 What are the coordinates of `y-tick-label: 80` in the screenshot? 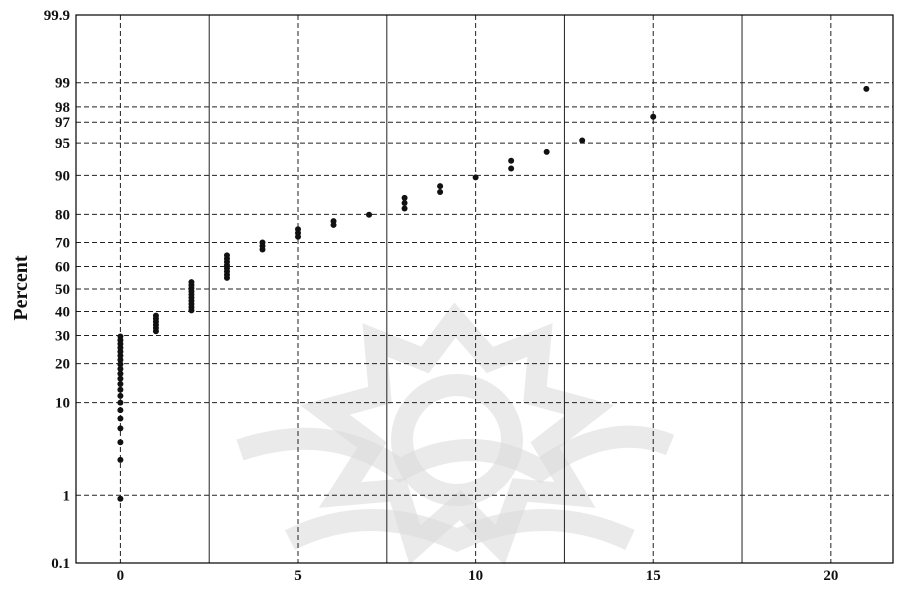 It's located at (62, 215).